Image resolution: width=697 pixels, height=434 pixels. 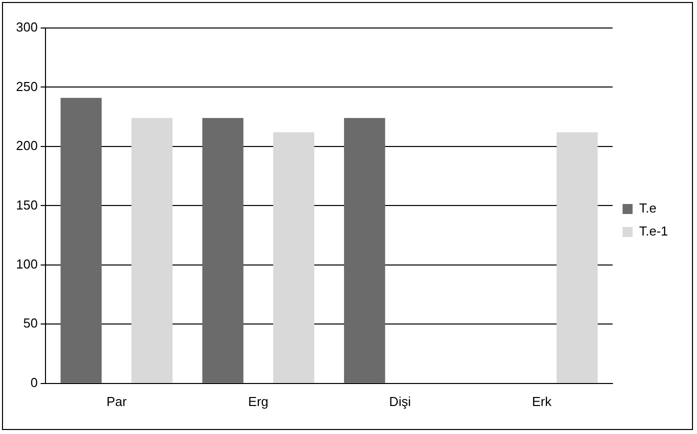 I want to click on x-tick-label: Erg, so click(x=258, y=401).